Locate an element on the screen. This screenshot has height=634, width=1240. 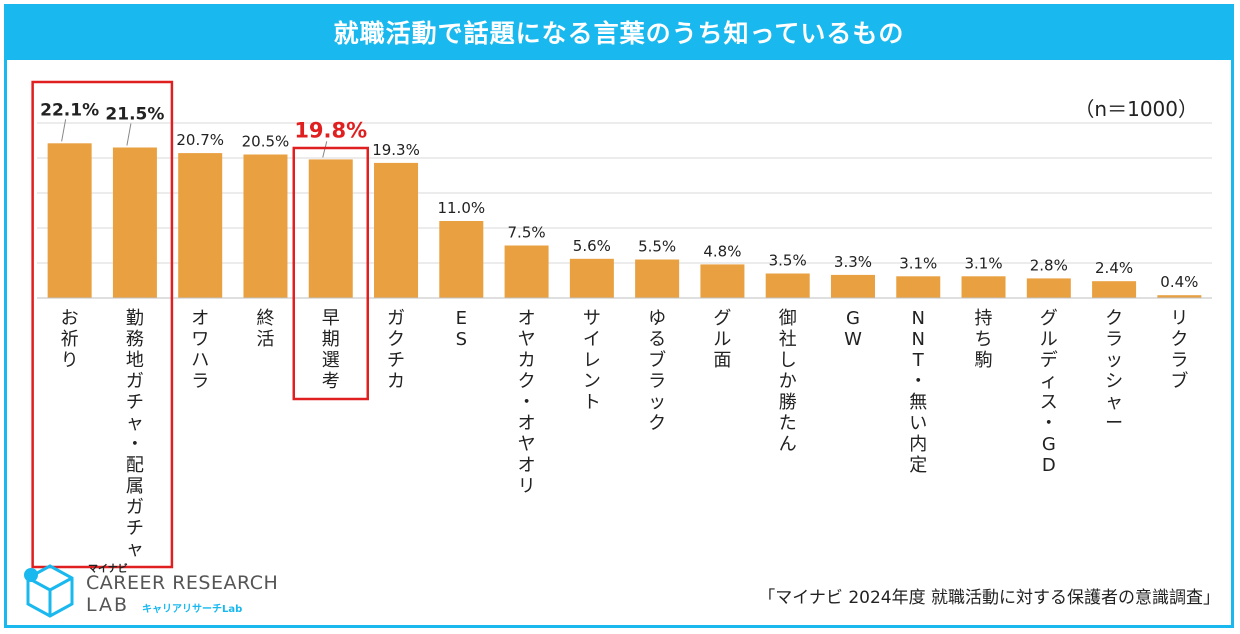
value-label-3: 20.5% is located at coordinates (266, 142).